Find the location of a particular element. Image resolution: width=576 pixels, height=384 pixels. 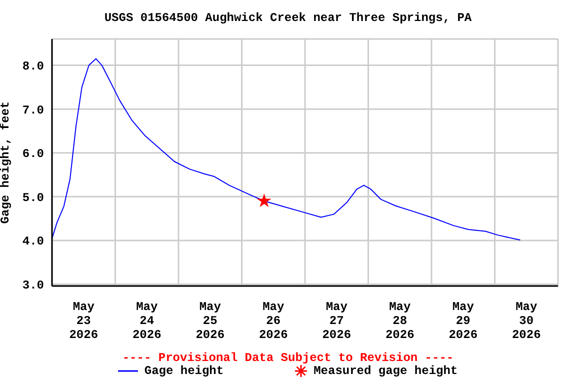

x-tick-label: May 26 2026 is located at coordinates (273, 321).